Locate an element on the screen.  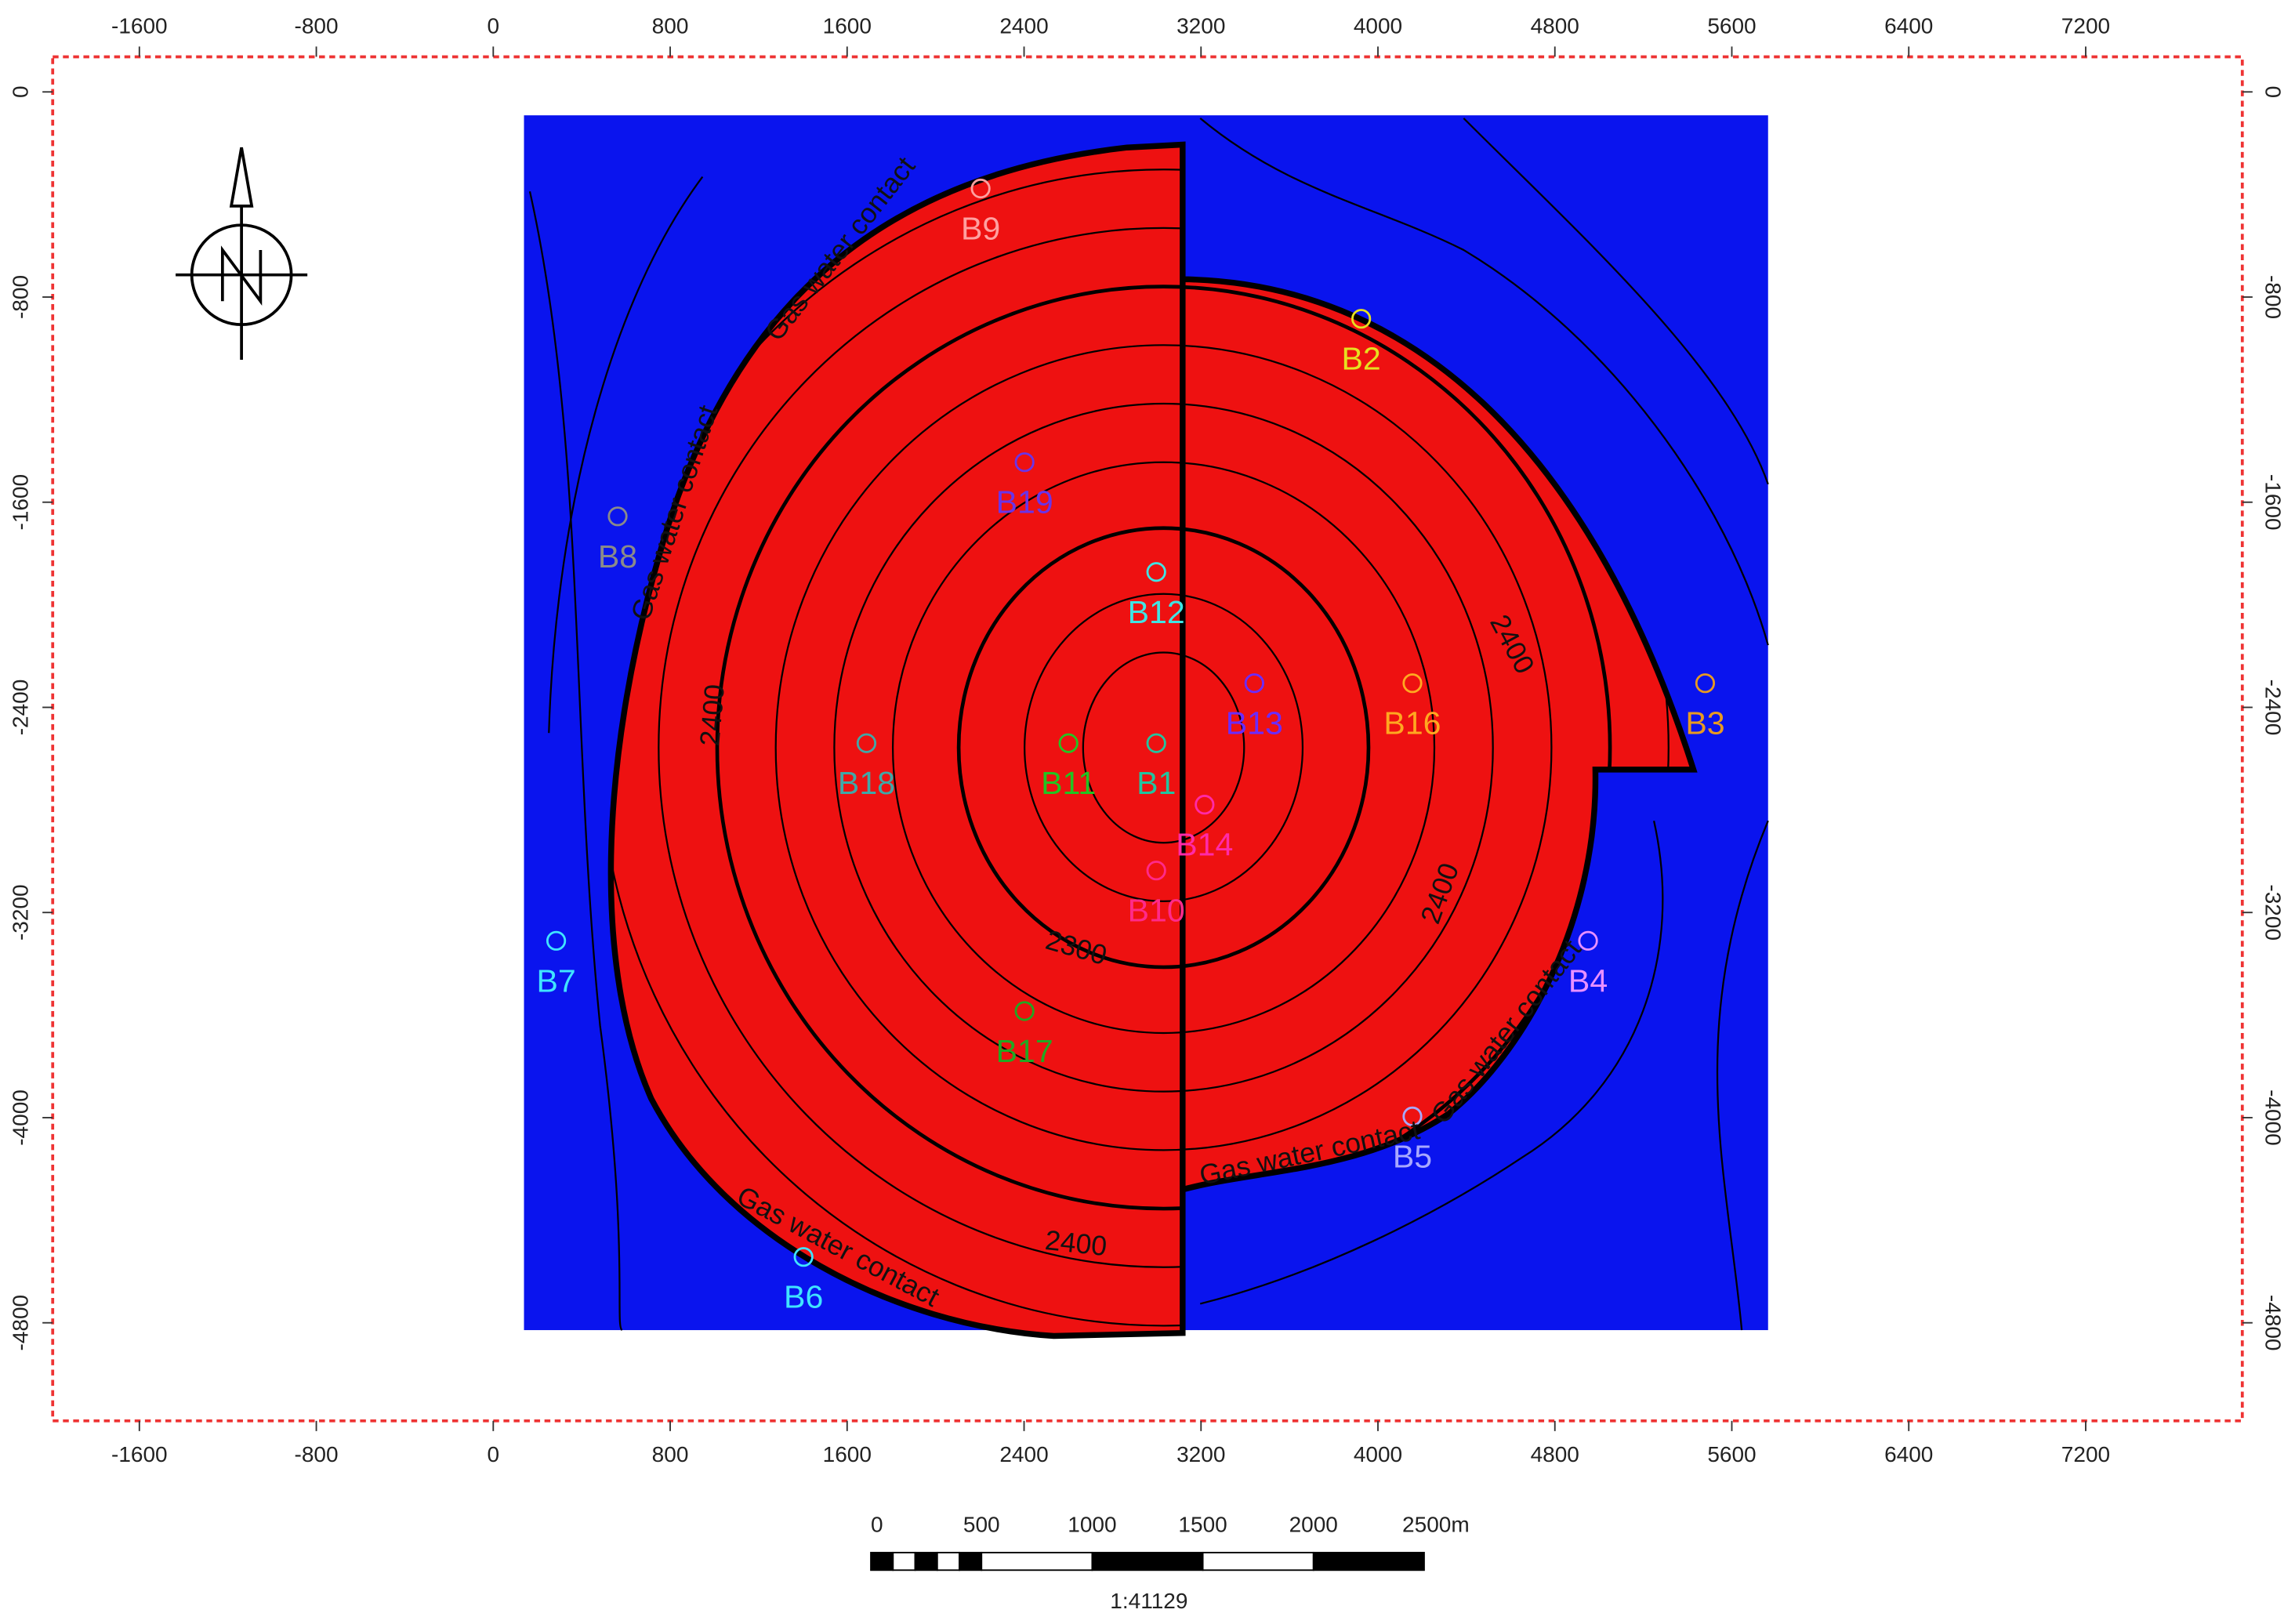
well-label: B11 is located at coordinates (1068, 783).